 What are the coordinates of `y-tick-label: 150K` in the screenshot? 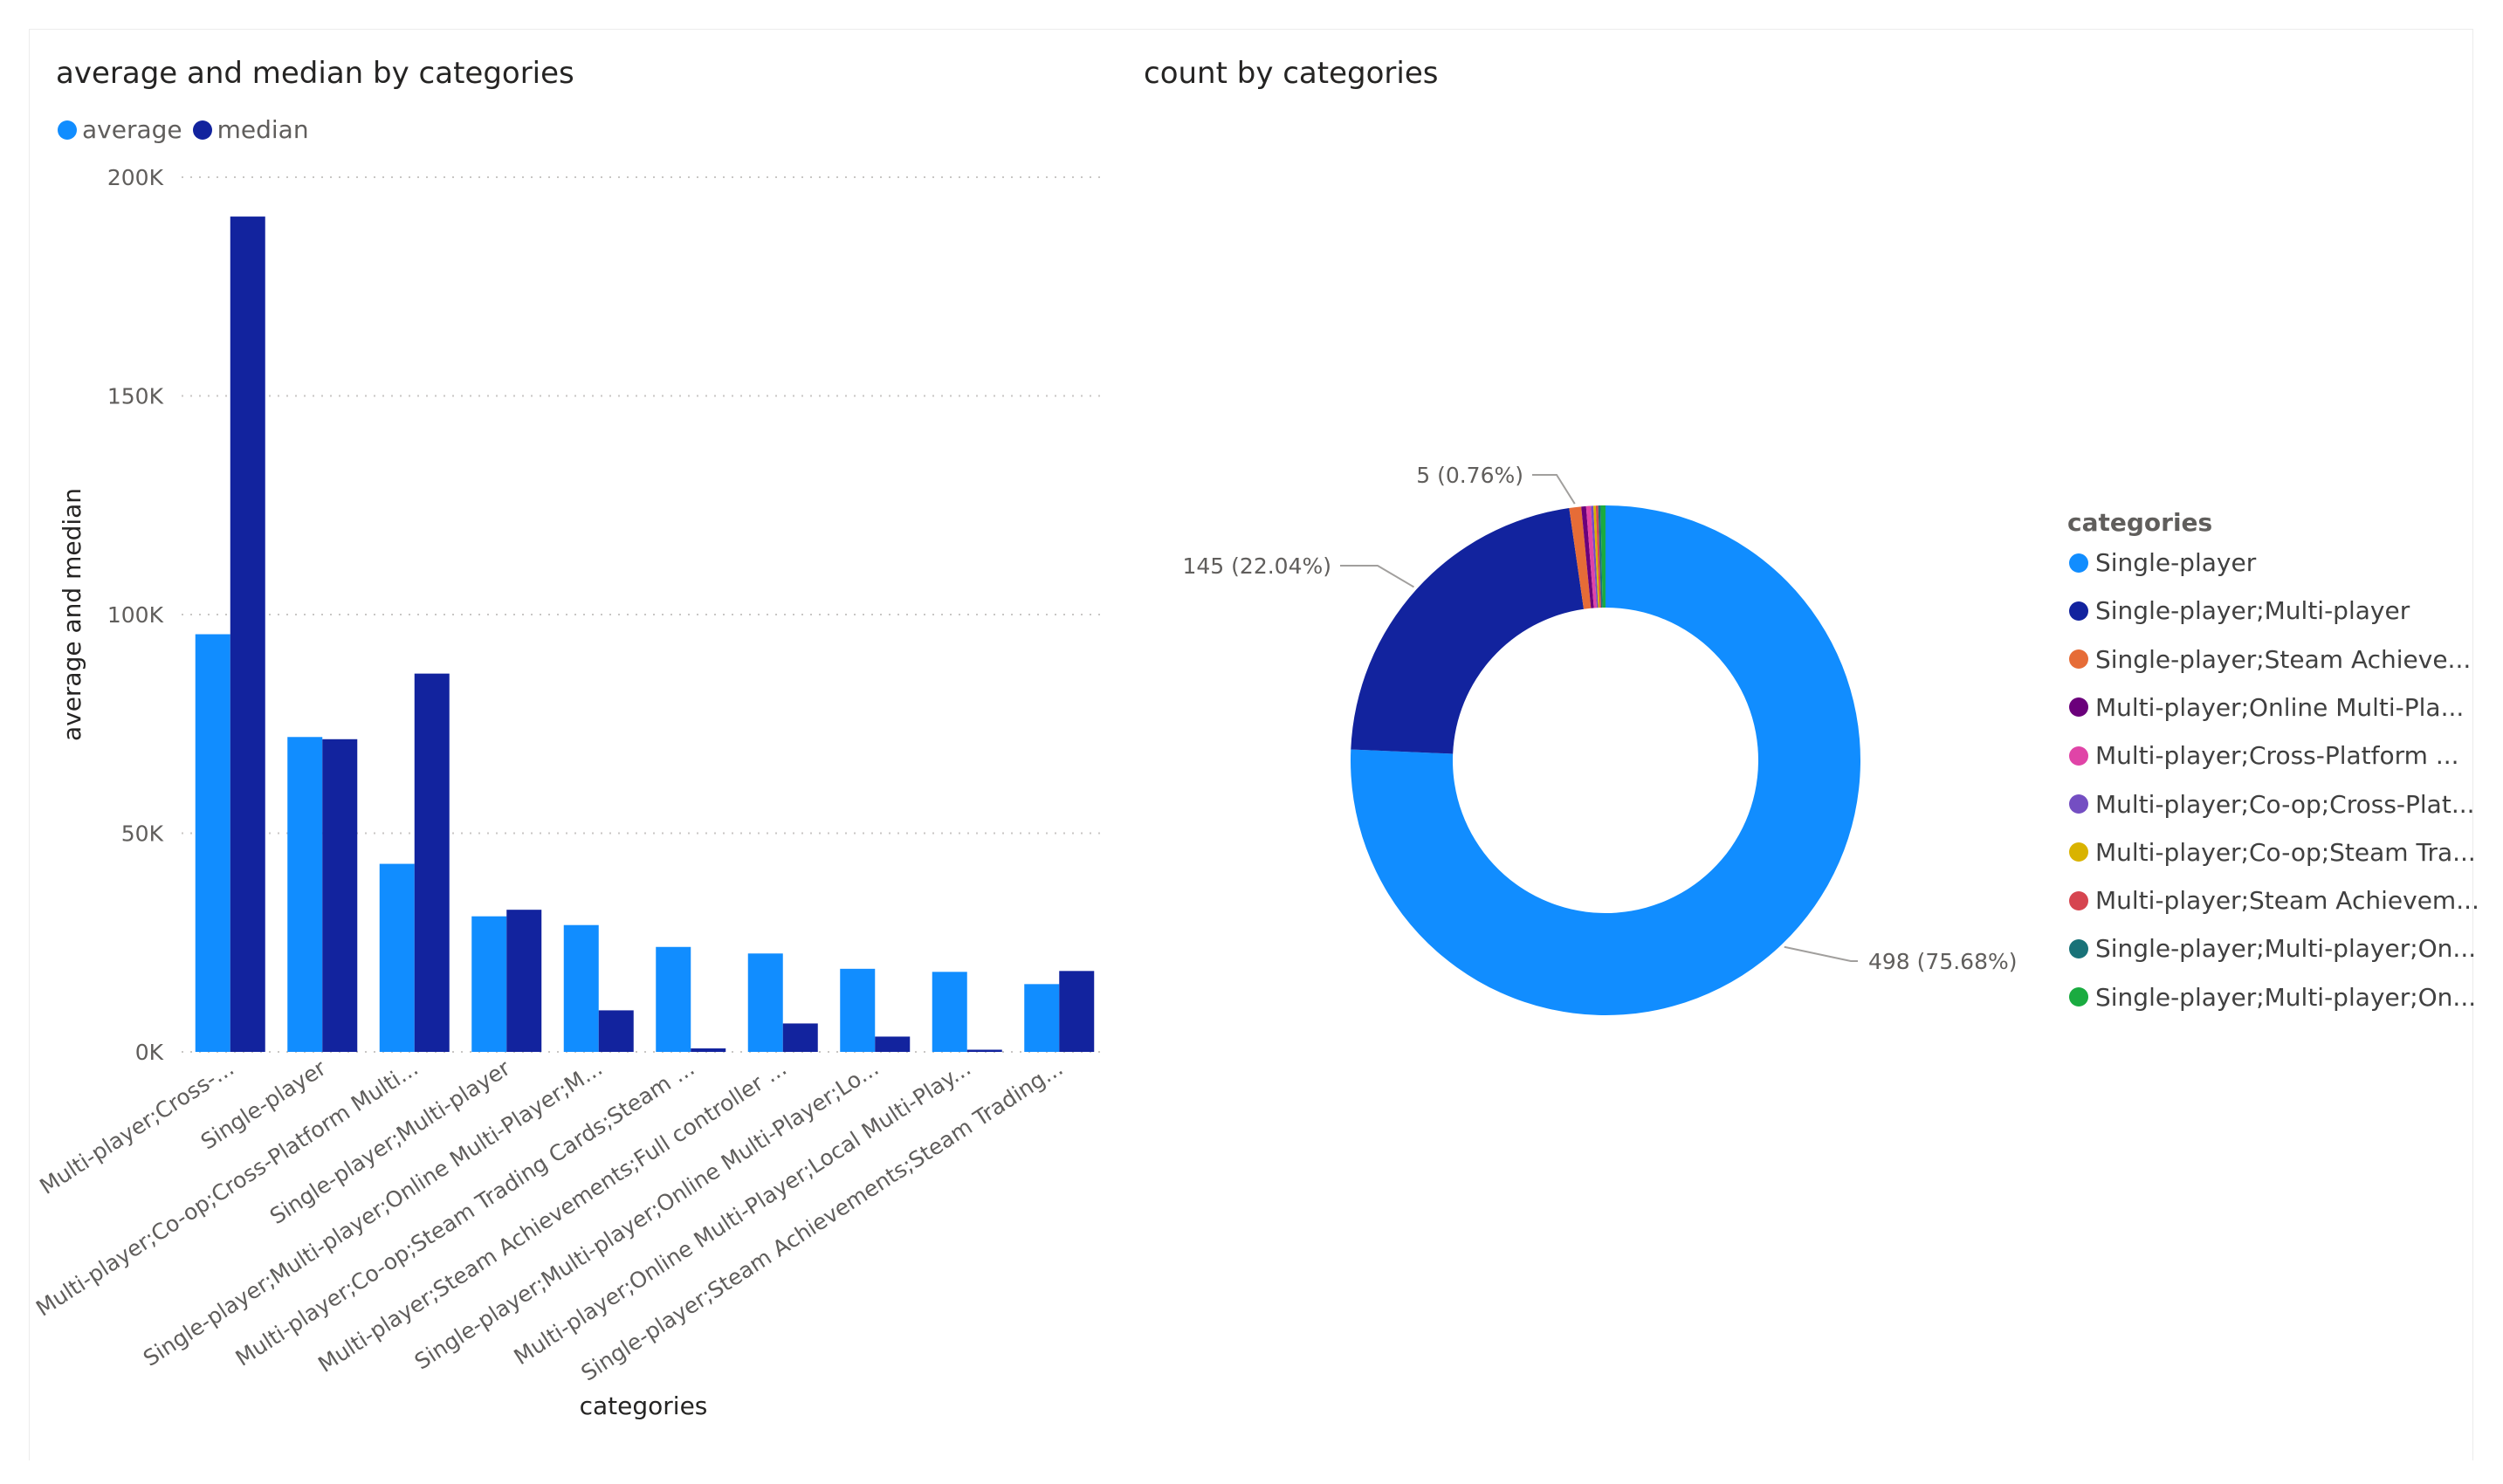 It's located at (135, 397).